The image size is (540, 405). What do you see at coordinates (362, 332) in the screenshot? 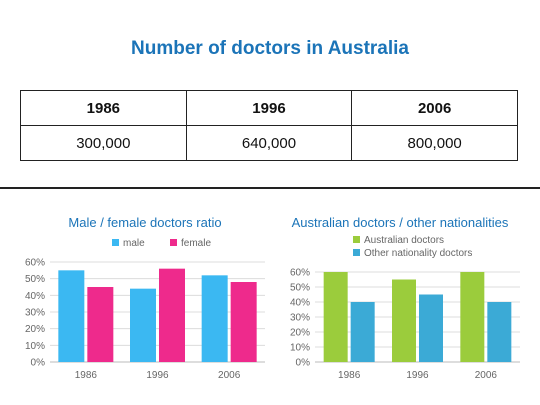
I see `bar-other-nationality-doctors-1986` at bounding box center [362, 332].